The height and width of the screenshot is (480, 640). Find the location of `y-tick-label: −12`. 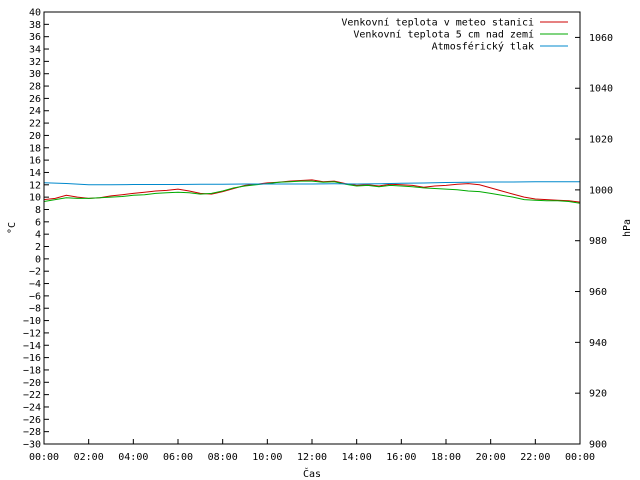

y-tick-label: −12 is located at coordinates (32, 333).